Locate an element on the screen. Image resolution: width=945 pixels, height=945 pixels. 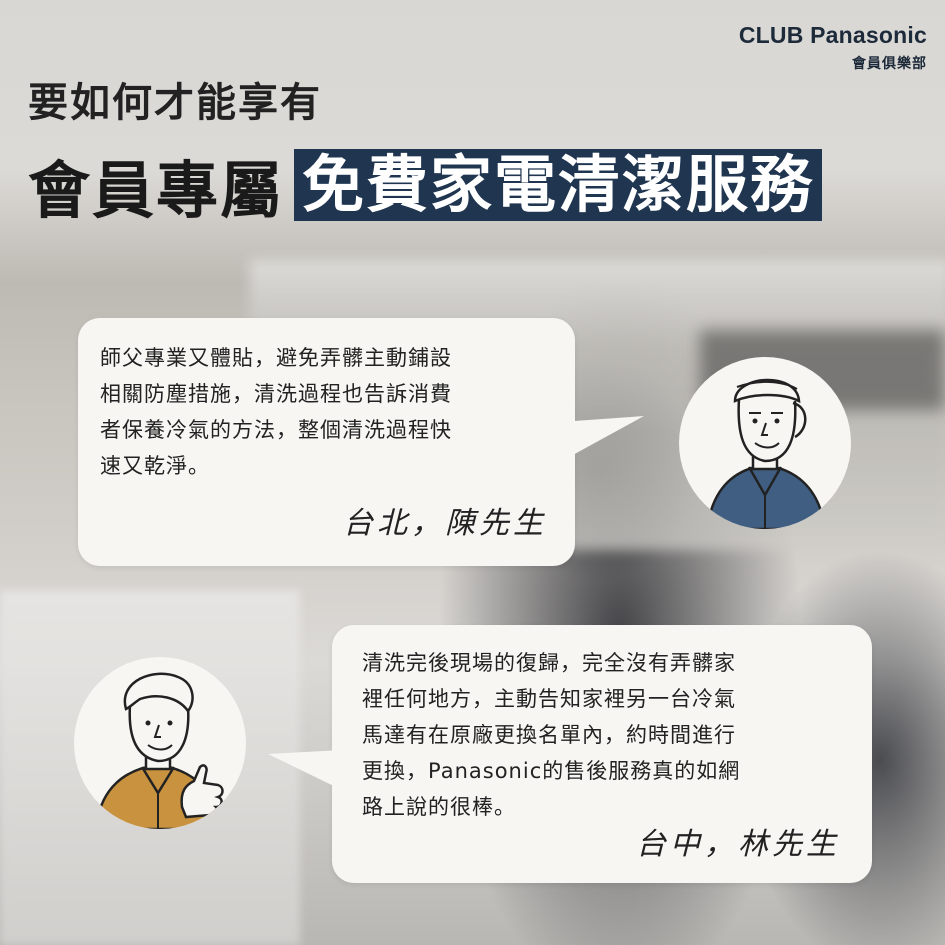
testimonial-line: 馬達有在原廠更換名單內，約時間進行 is located at coordinates (549, 735).